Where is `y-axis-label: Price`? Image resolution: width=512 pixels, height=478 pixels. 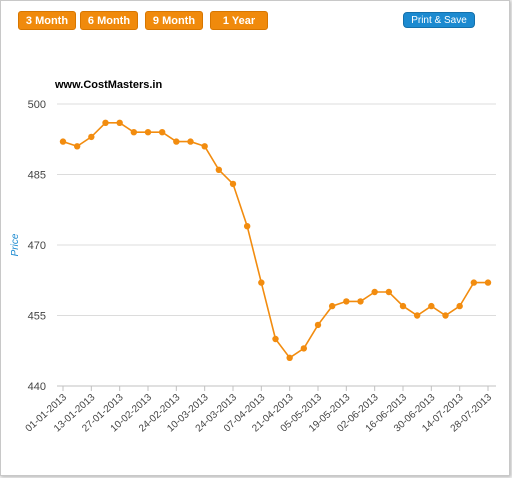
y-axis-label: Price is located at coordinates (15, 244).